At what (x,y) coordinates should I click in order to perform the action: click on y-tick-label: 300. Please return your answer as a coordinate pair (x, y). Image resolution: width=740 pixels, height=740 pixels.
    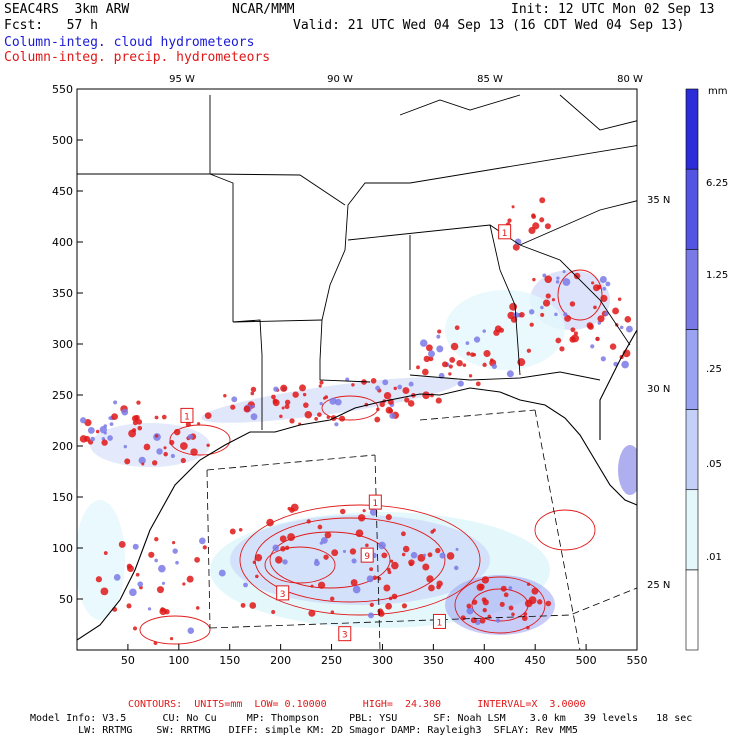
    Looking at the image, I should click on (62, 344).